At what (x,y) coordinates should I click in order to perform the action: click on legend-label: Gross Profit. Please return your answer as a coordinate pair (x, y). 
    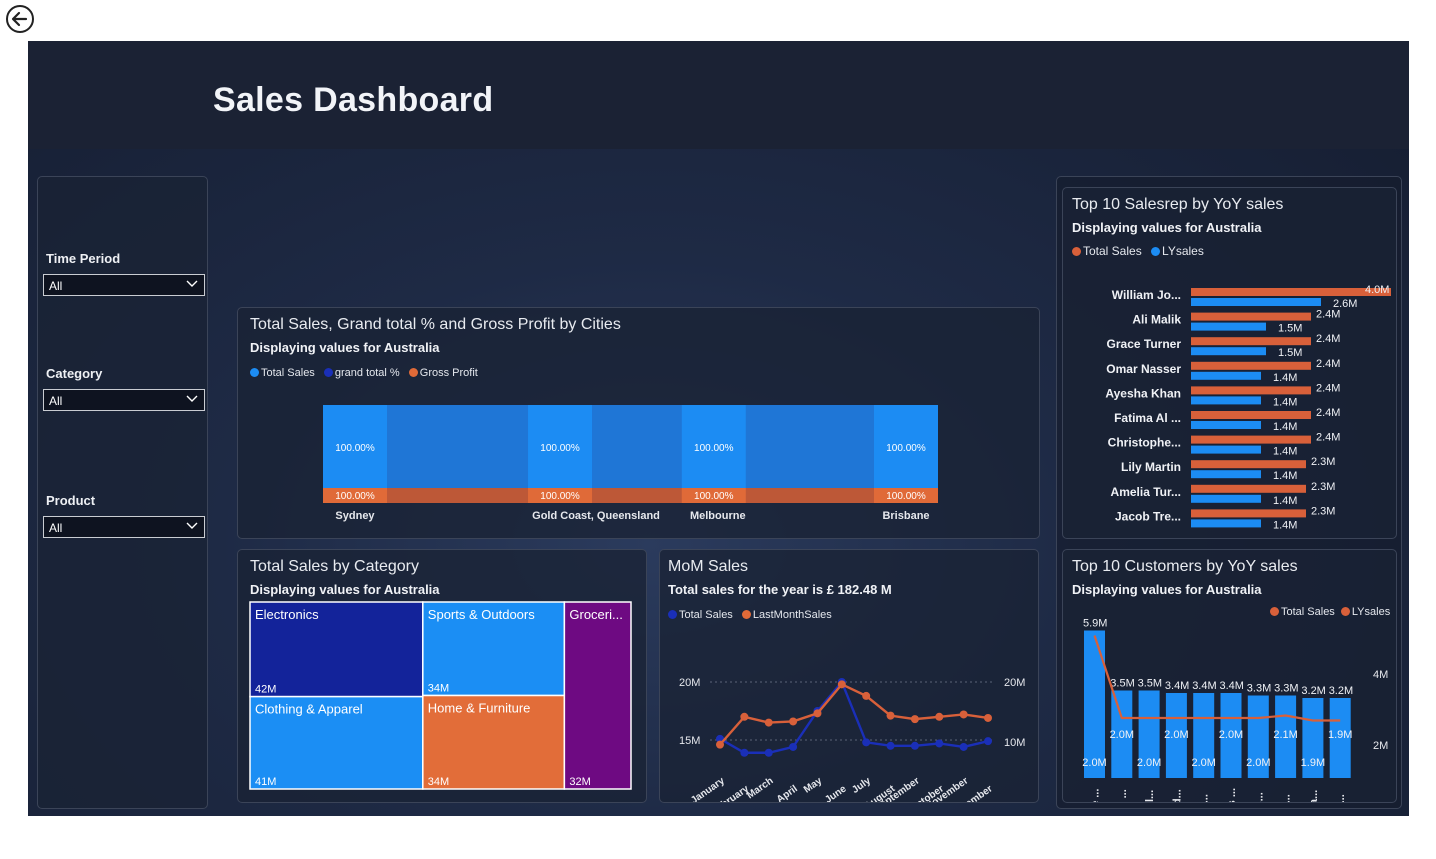
    Looking at the image, I should click on (448, 373).